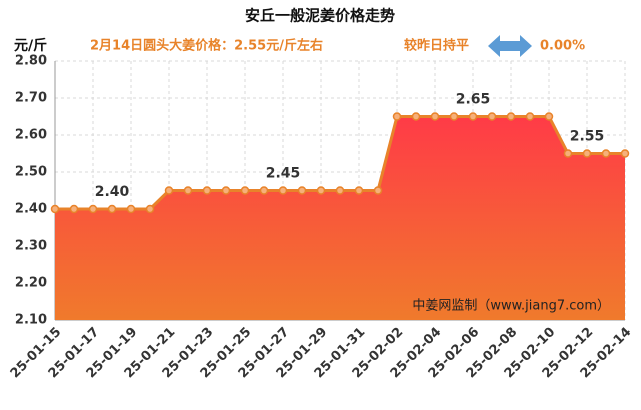 The width and height of the screenshot is (641, 410). I want to click on subtitle: 2月14日圆头大姜价格：2.55元/斤左右, so click(206, 46).